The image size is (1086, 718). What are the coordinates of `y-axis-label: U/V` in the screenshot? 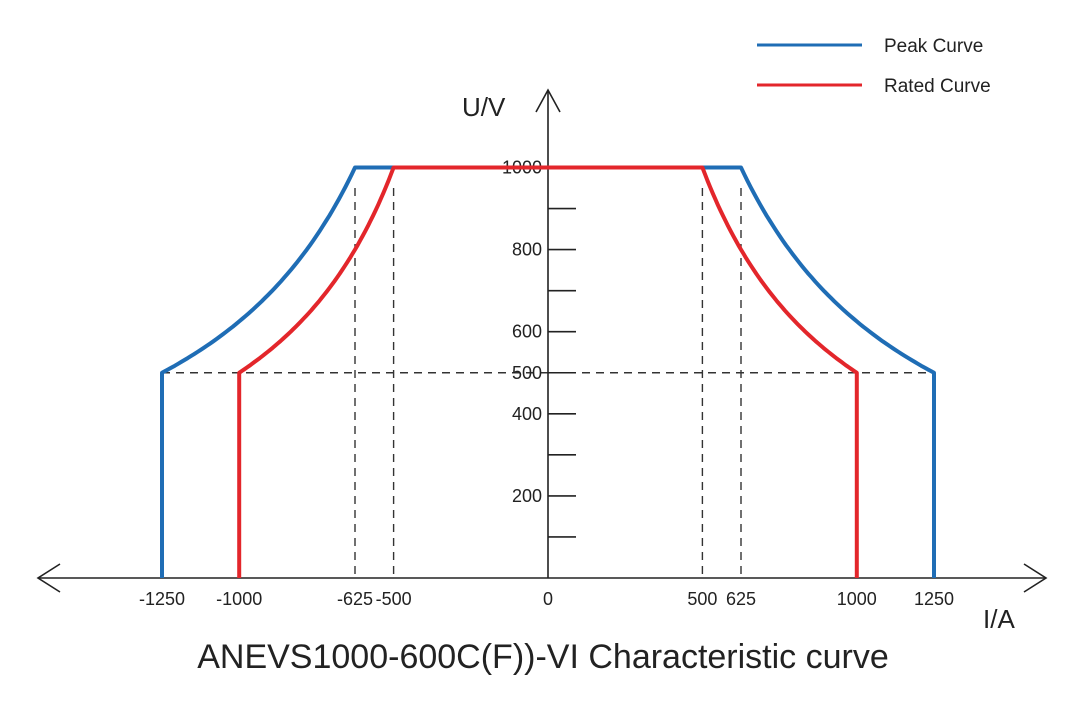 It's located at (484, 107).